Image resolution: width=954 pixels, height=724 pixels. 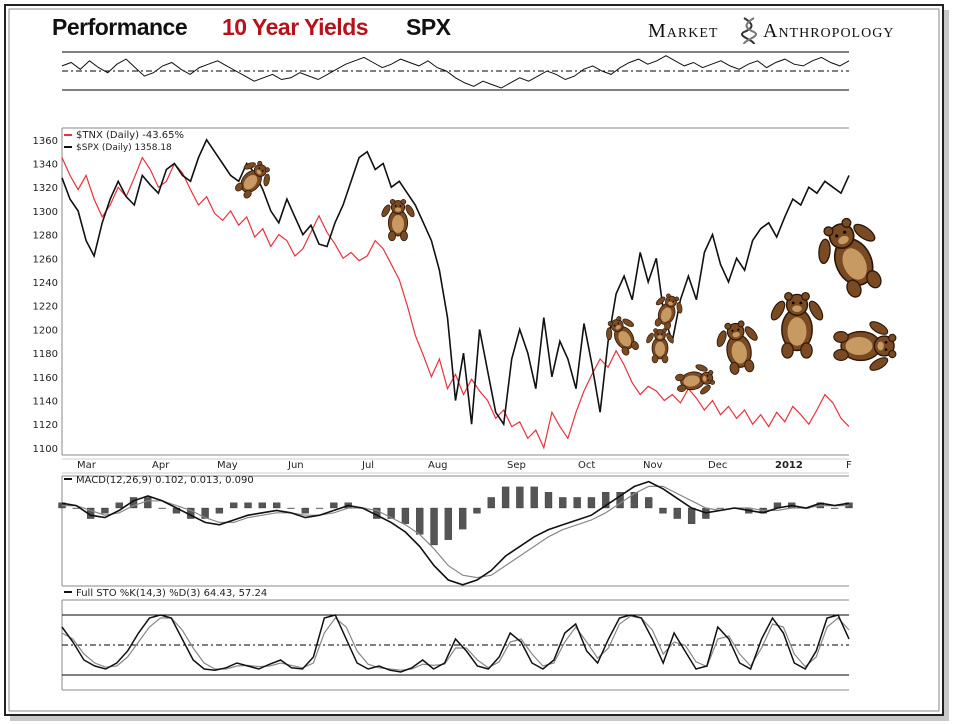 I want to click on panel-macd: MACD(12,26,9) 0.102, 0.013, 0.090, so click(x=455, y=531).